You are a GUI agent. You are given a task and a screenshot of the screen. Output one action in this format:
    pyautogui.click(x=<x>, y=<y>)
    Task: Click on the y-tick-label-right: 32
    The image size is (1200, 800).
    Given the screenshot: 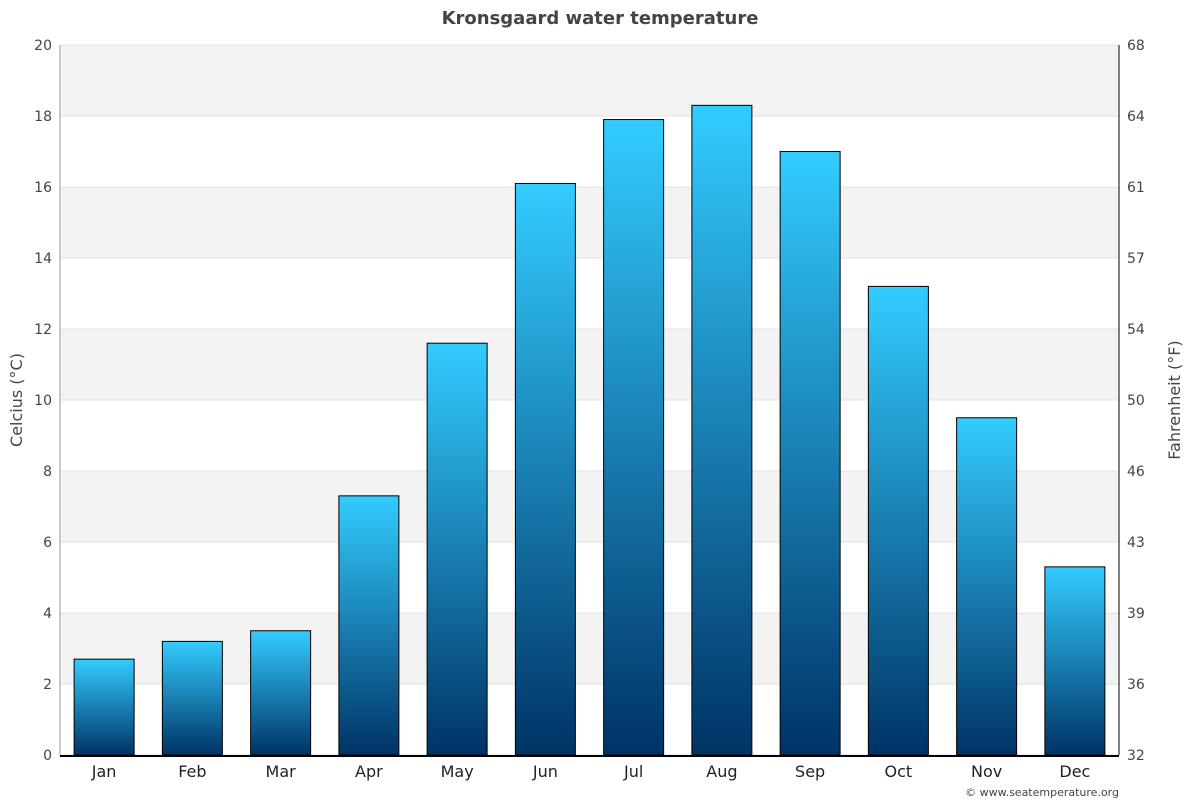 What is the action you would take?
    pyautogui.click(x=1136, y=756)
    